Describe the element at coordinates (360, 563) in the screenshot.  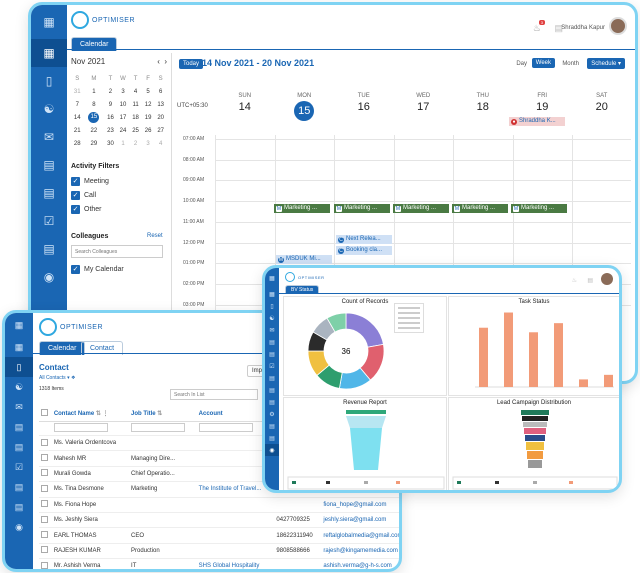
I see `email-cell: ashish.verma@g-h-s.com` at that location.